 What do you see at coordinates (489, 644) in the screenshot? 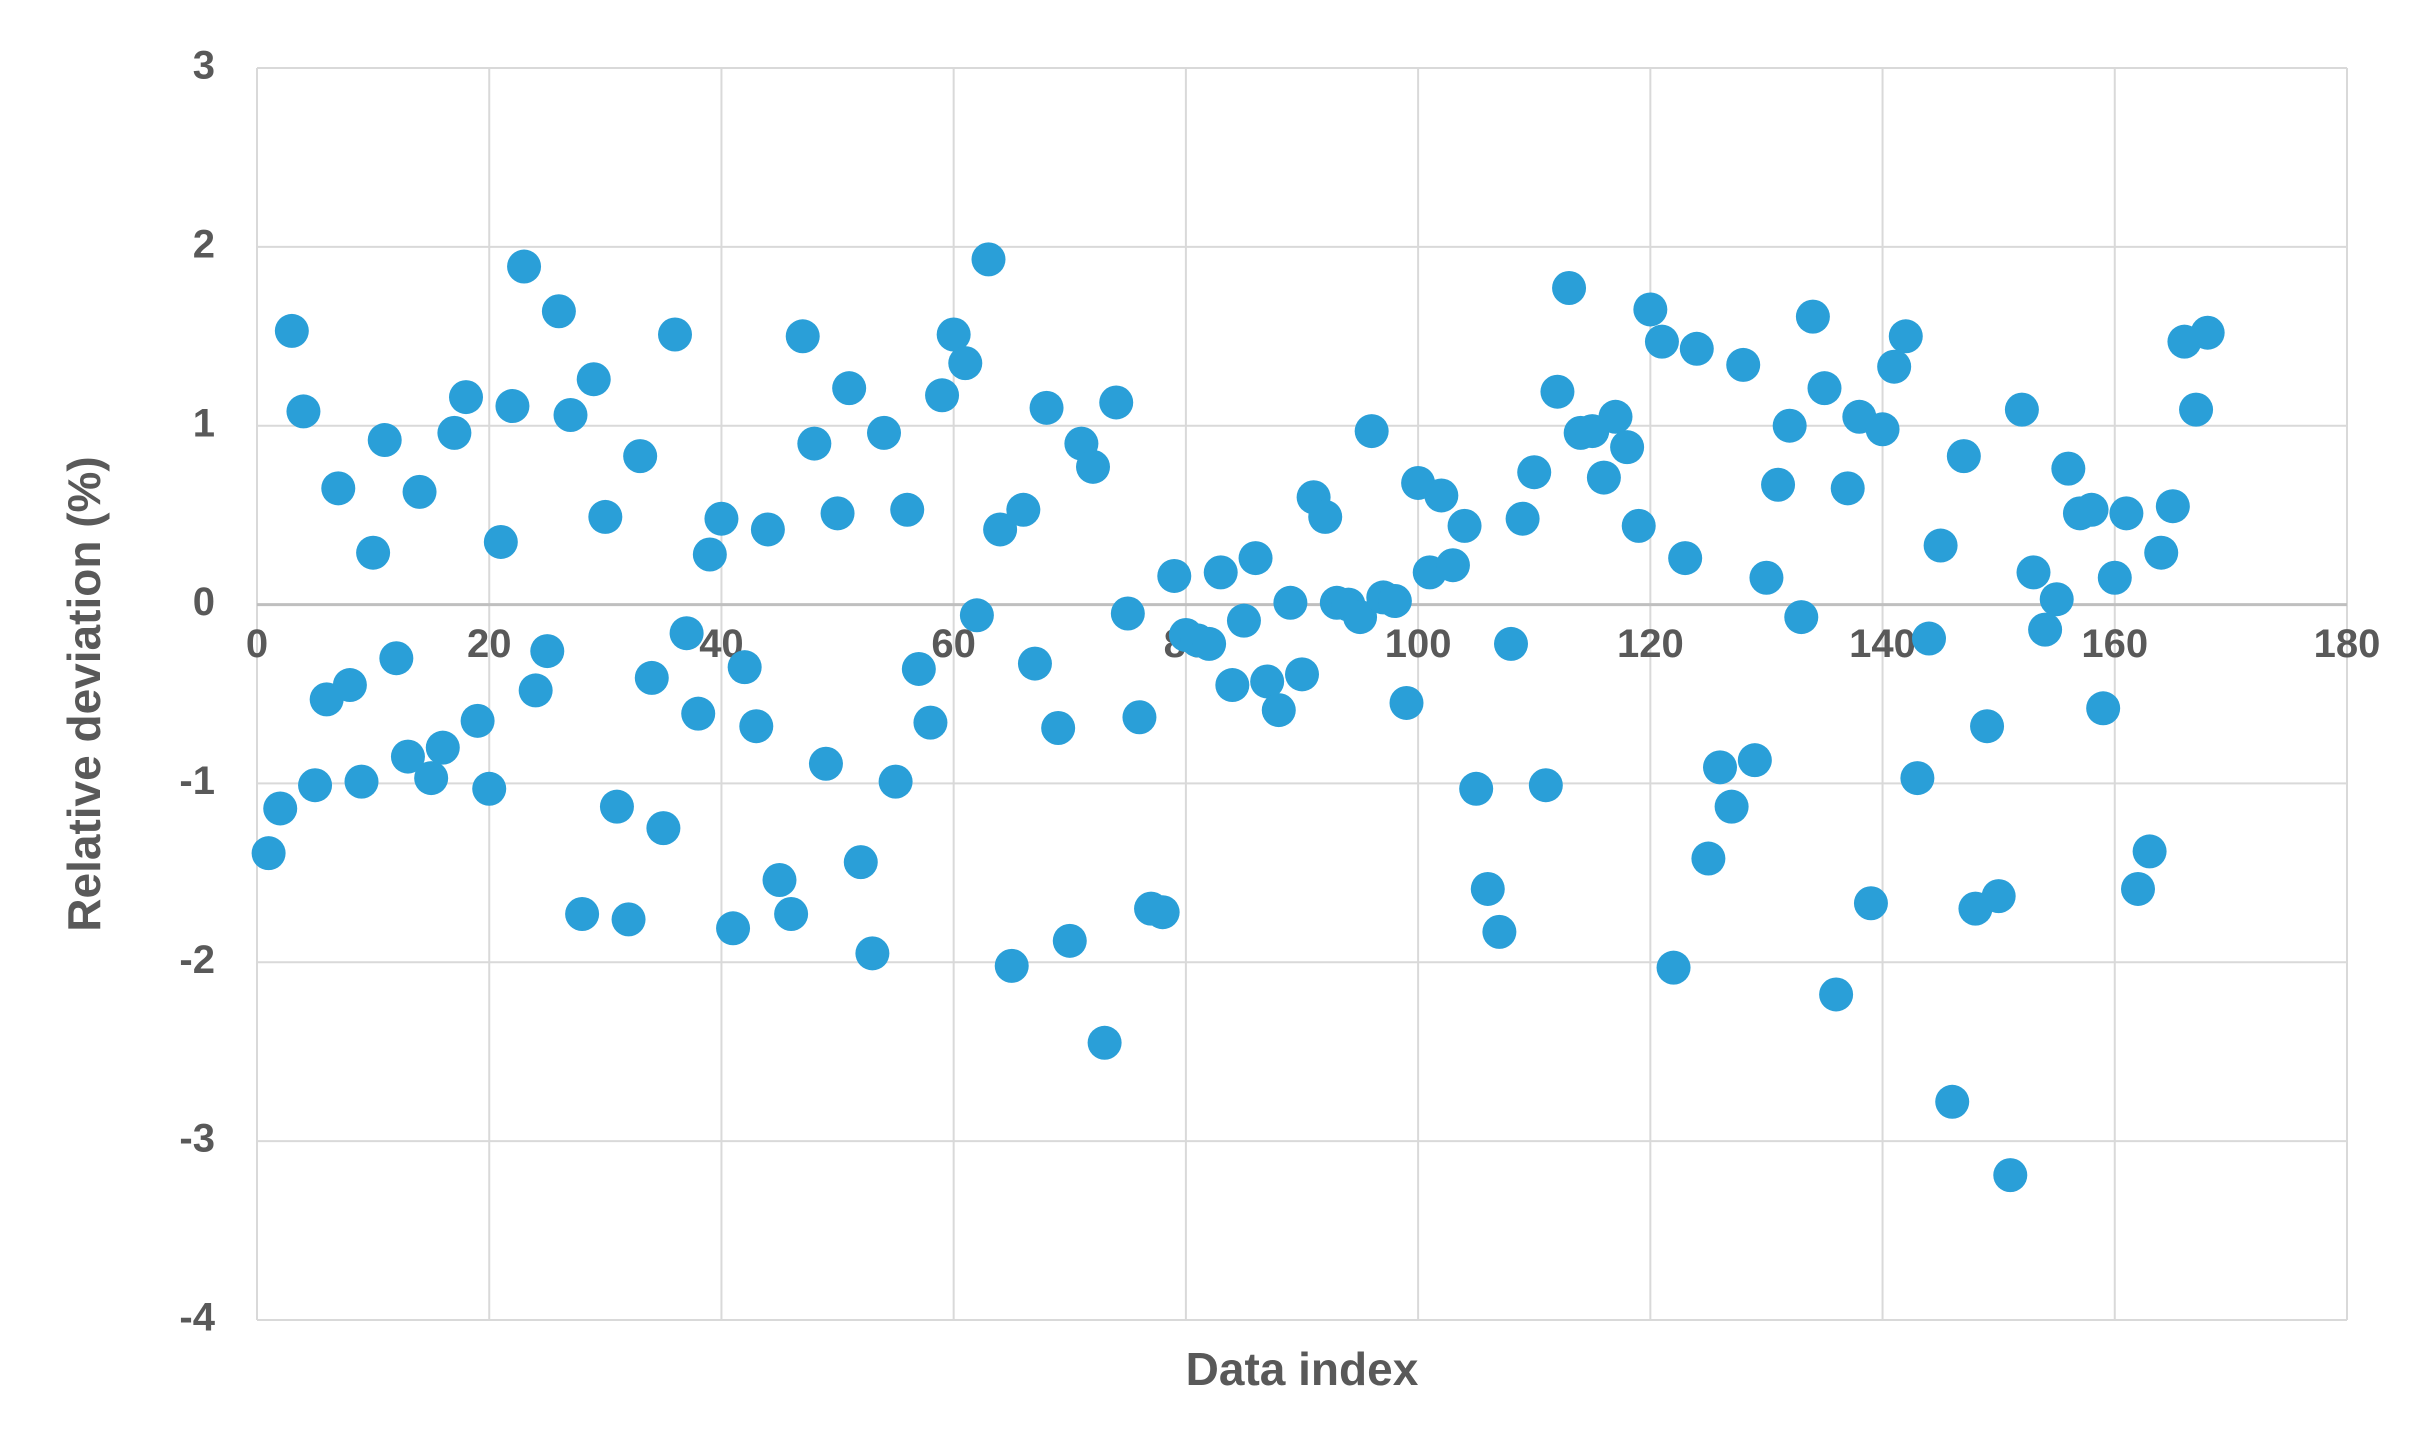
I see `x-tick-label: 20` at bounding box center [489, 644].